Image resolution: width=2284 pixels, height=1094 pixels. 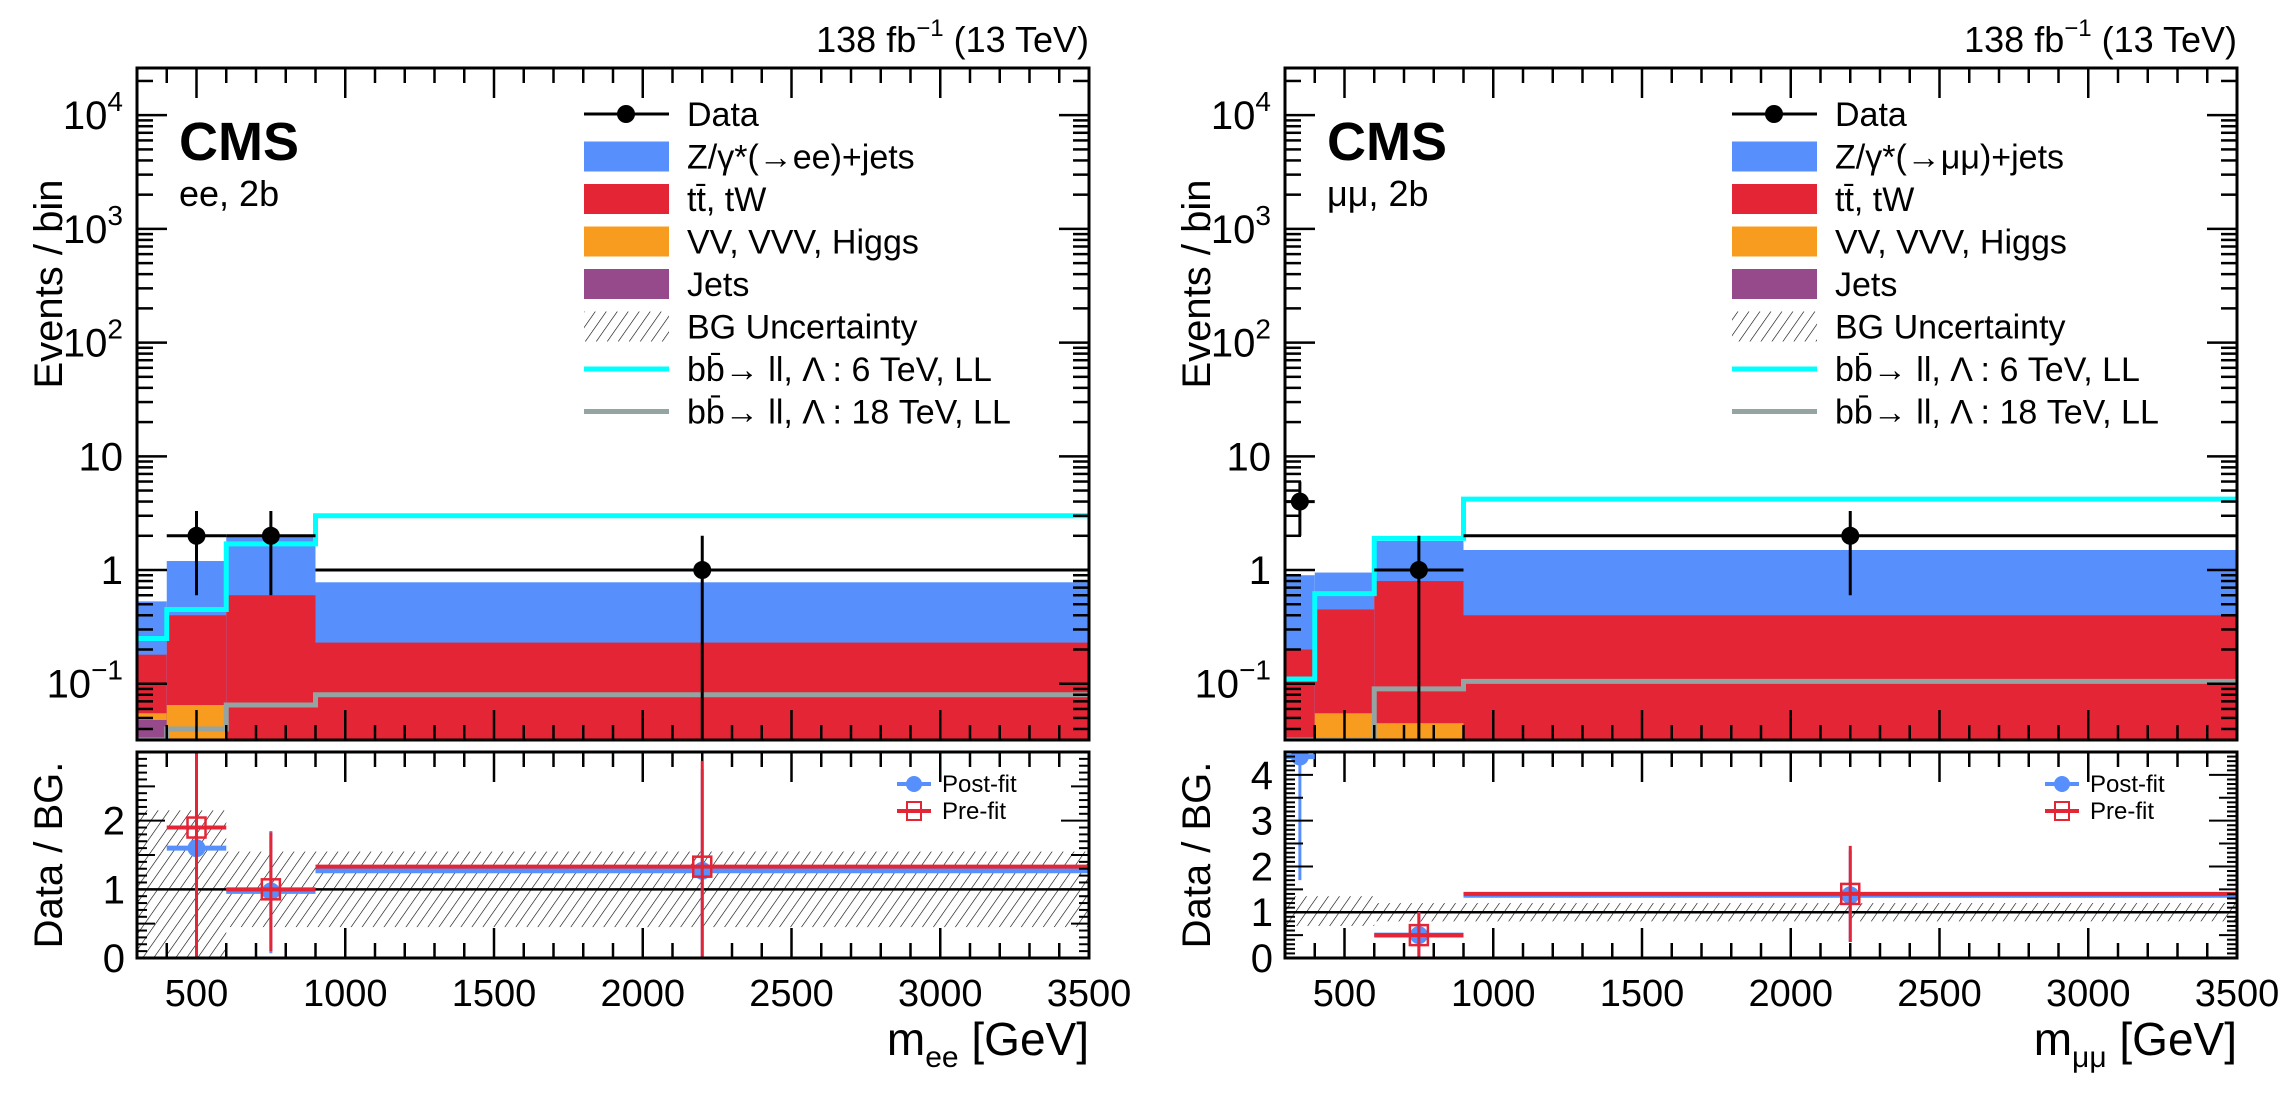 I want to click on legend-item: tt̄, tW, so click(x=675, y=200).